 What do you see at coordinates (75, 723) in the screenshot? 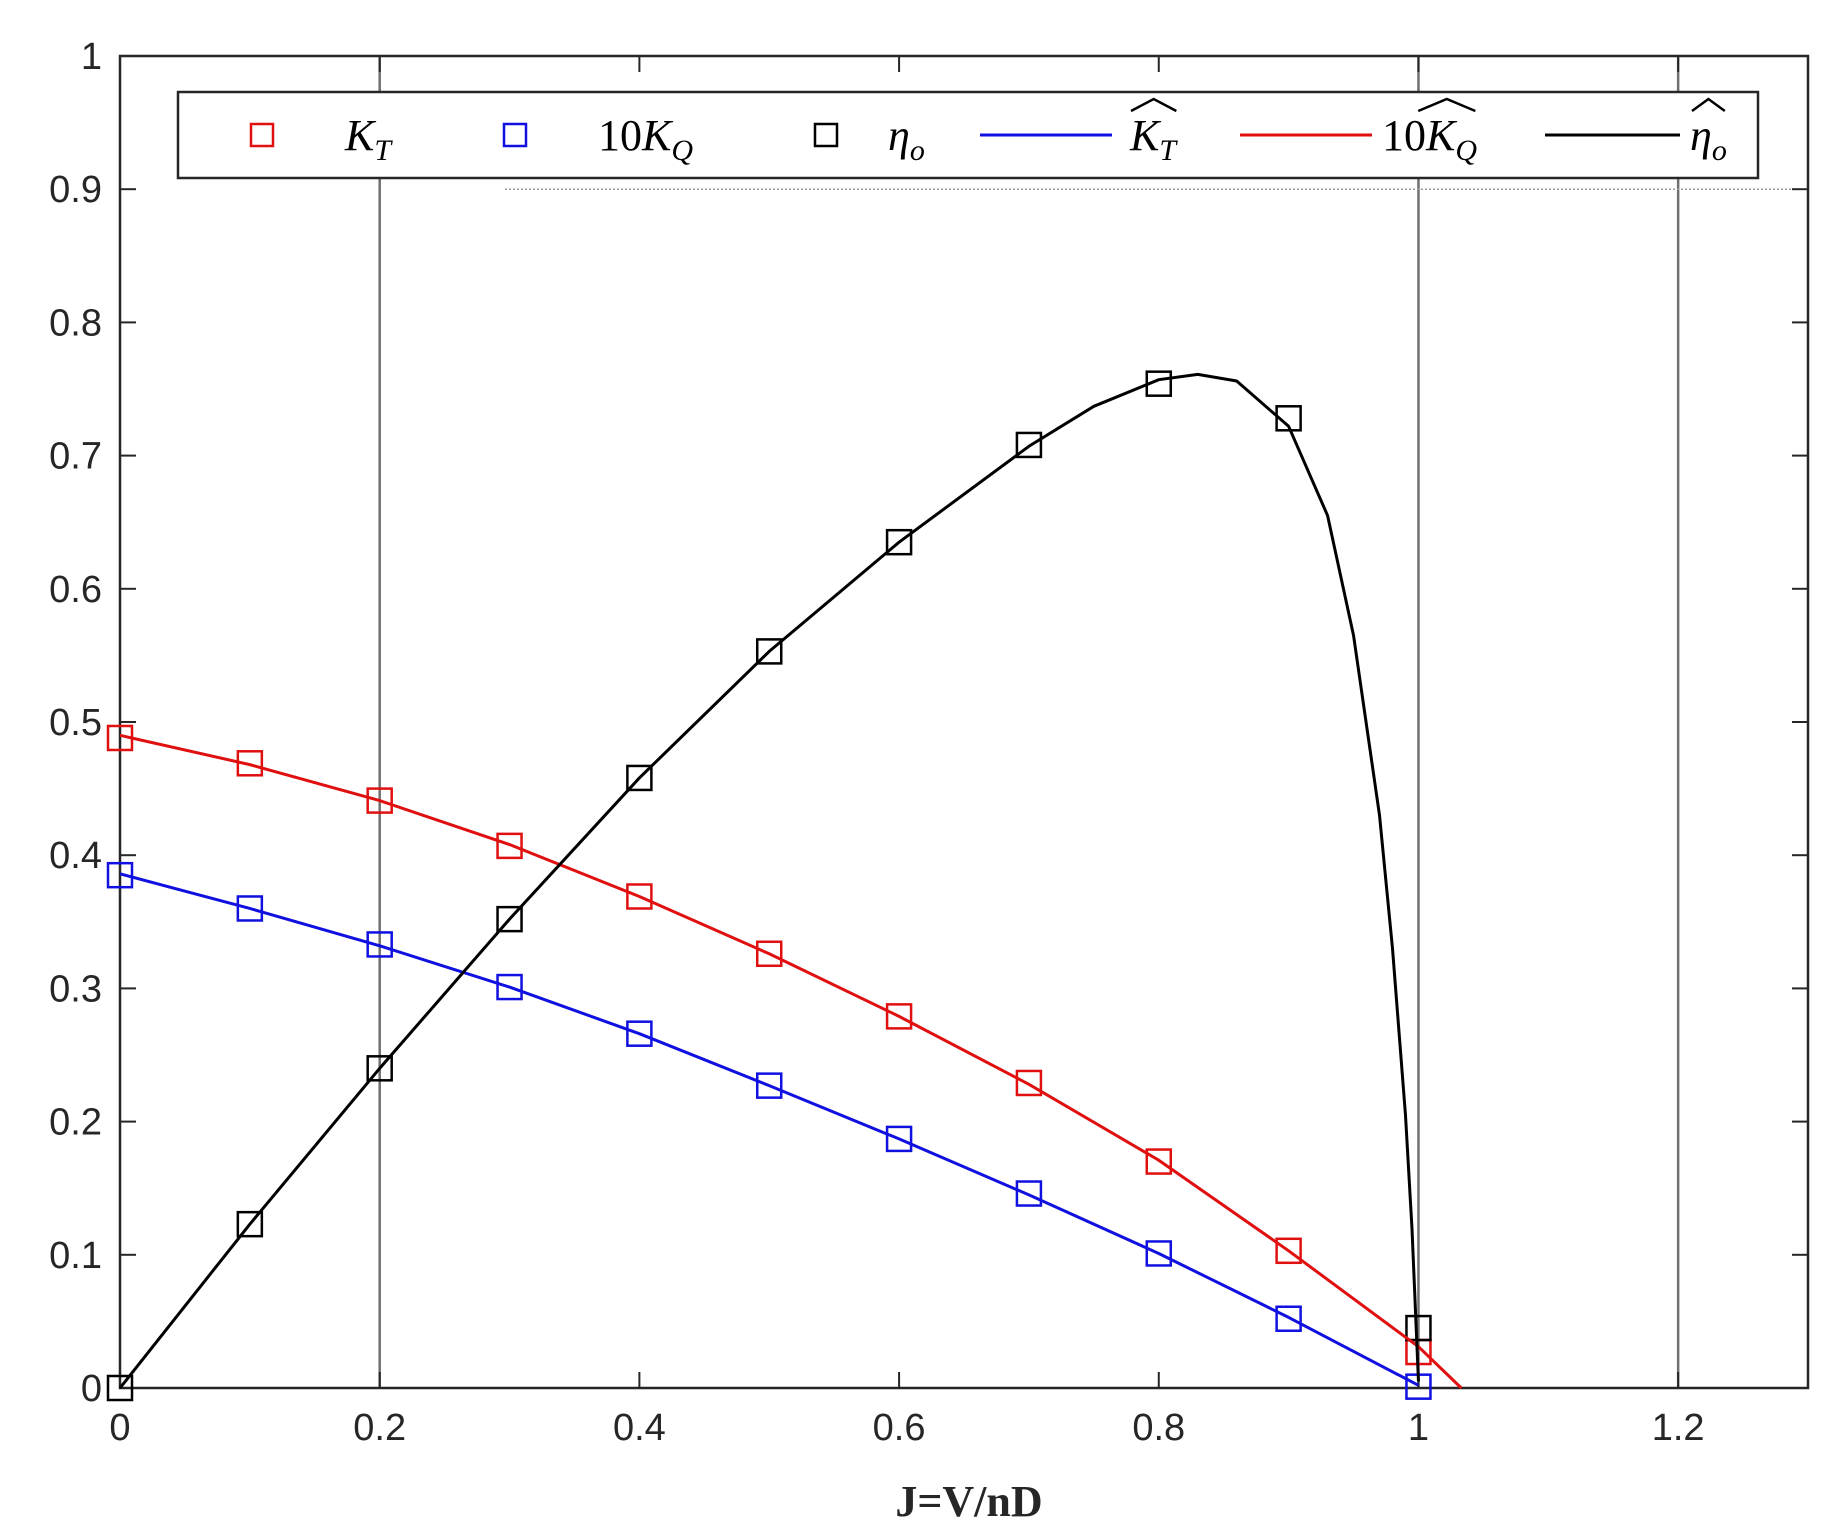
I see `y-tick-label-5: 0.5` at bounding box center [75, 723].